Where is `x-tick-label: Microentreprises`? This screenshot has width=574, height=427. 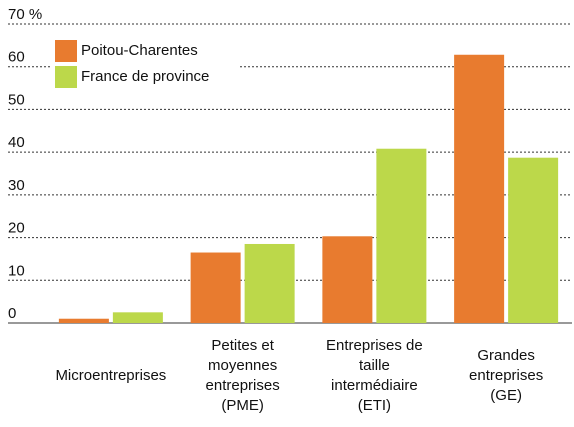 x-tick-label: Microentreprises is located at coordinates (111, 375).